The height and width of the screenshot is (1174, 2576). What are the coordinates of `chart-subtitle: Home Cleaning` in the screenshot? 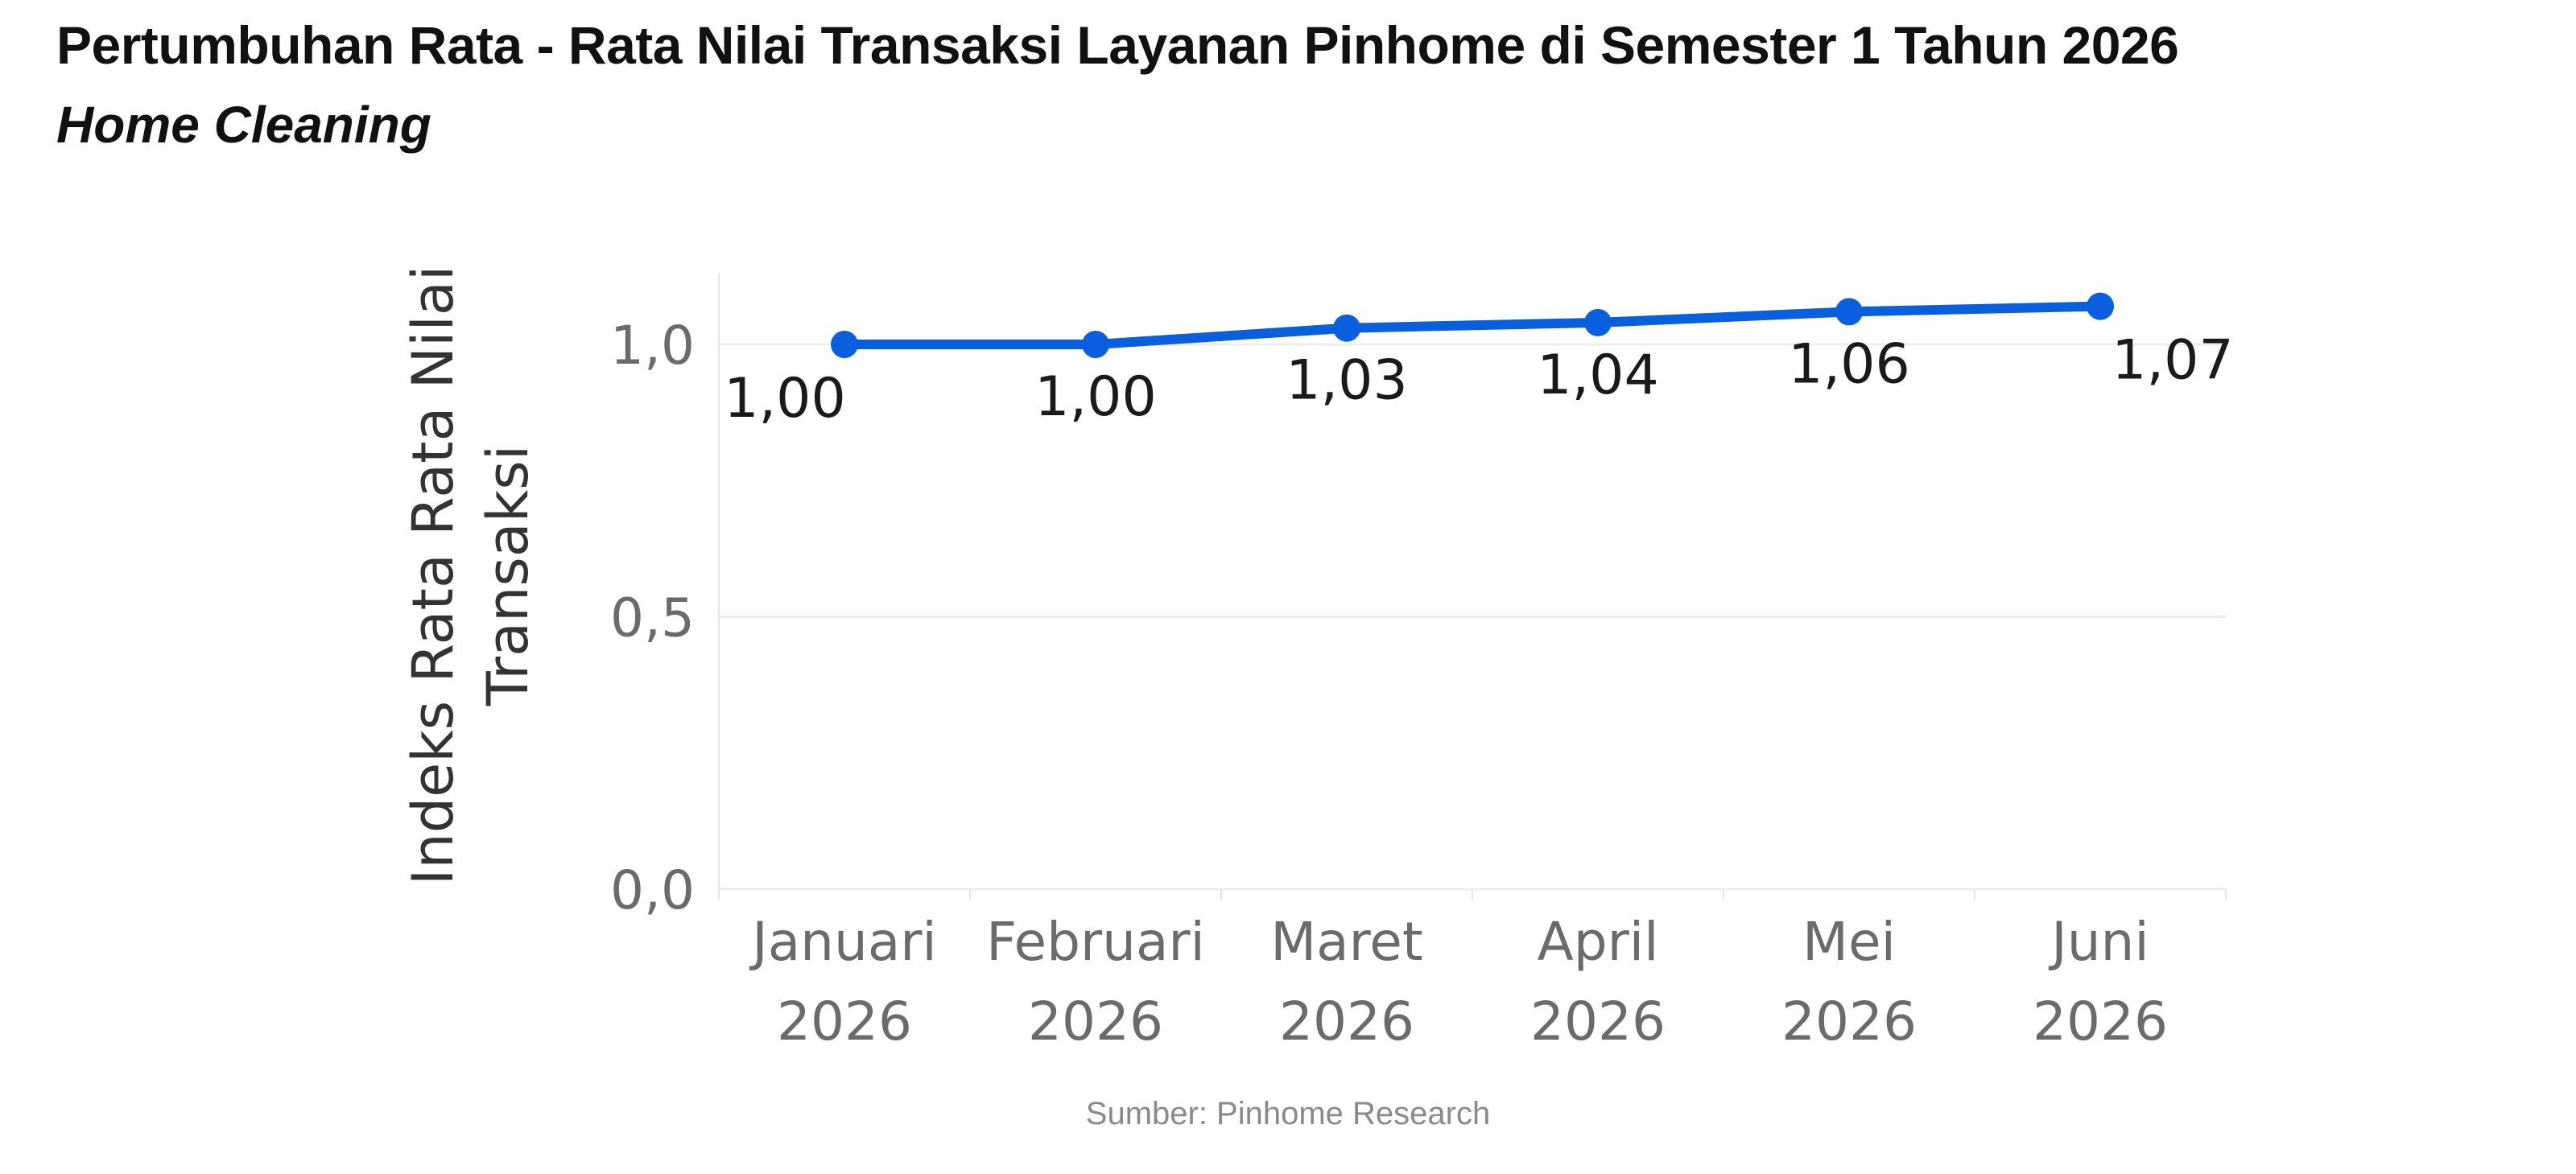 It's located at (243, 125).